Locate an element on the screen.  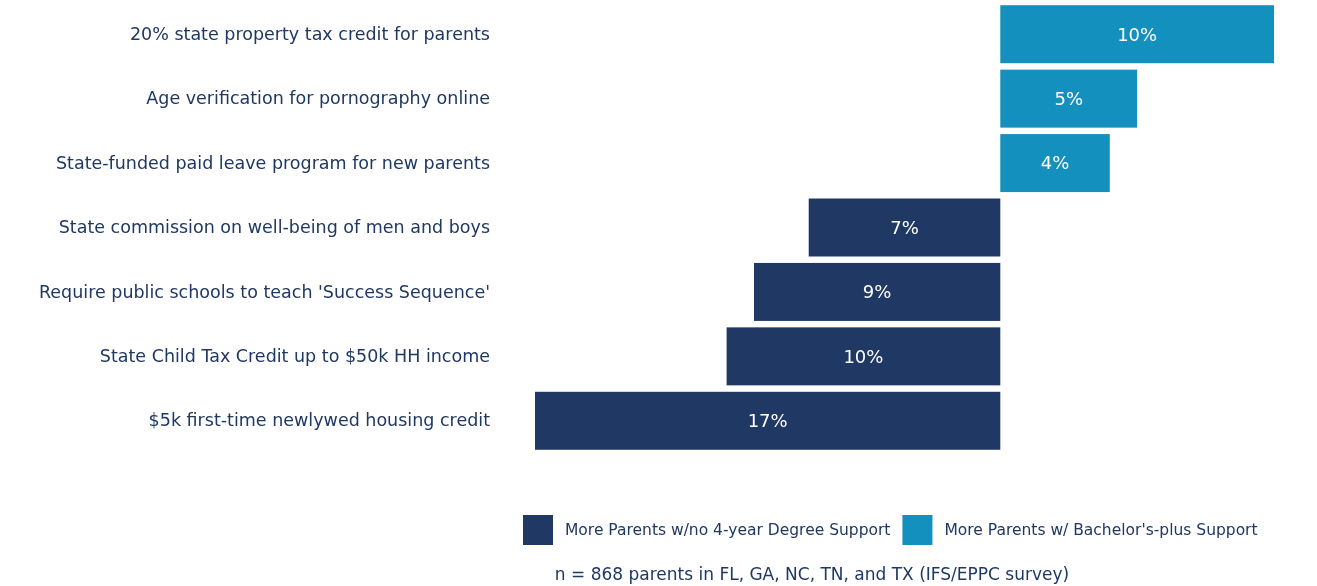
y-tick-label: 20% state property tax credit for parents is located at coordinates (309, 33).